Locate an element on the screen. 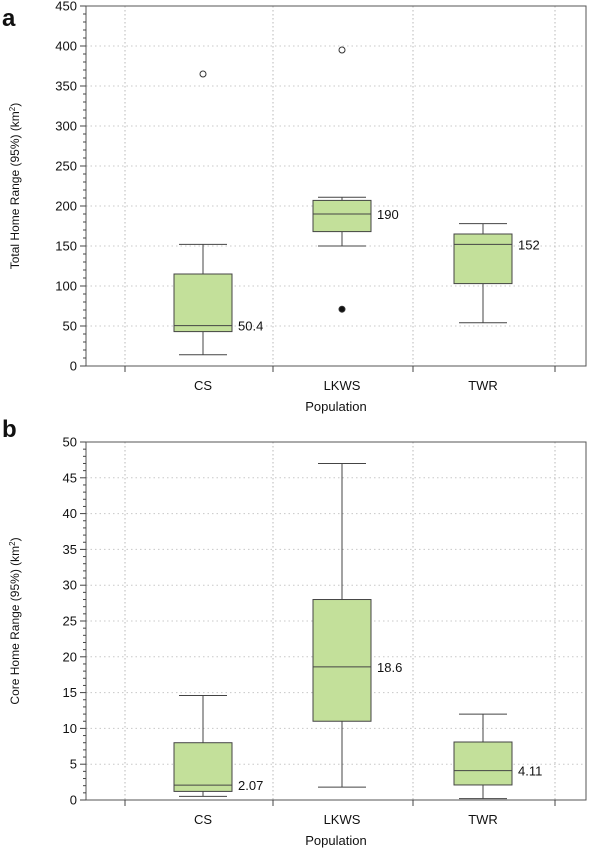  y-tick-label: 15 is located at coordinates (70, 692).